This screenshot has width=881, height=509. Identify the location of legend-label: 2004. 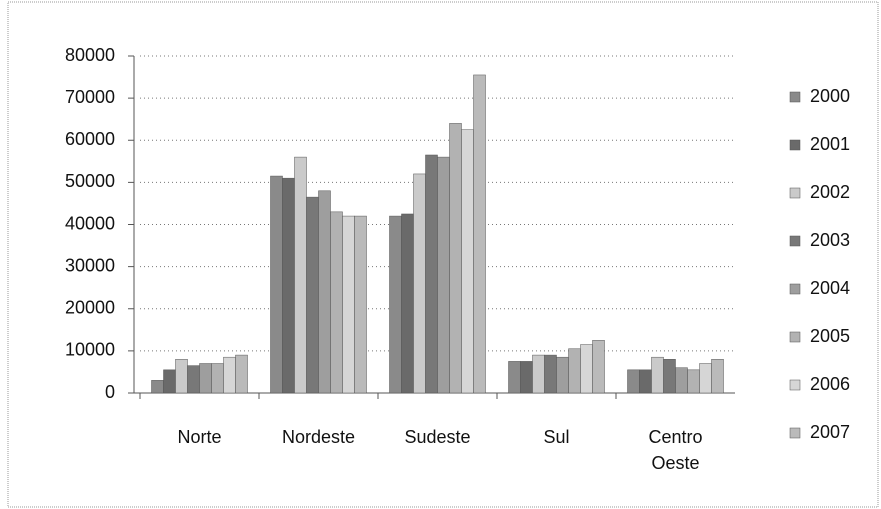
(830, 288).